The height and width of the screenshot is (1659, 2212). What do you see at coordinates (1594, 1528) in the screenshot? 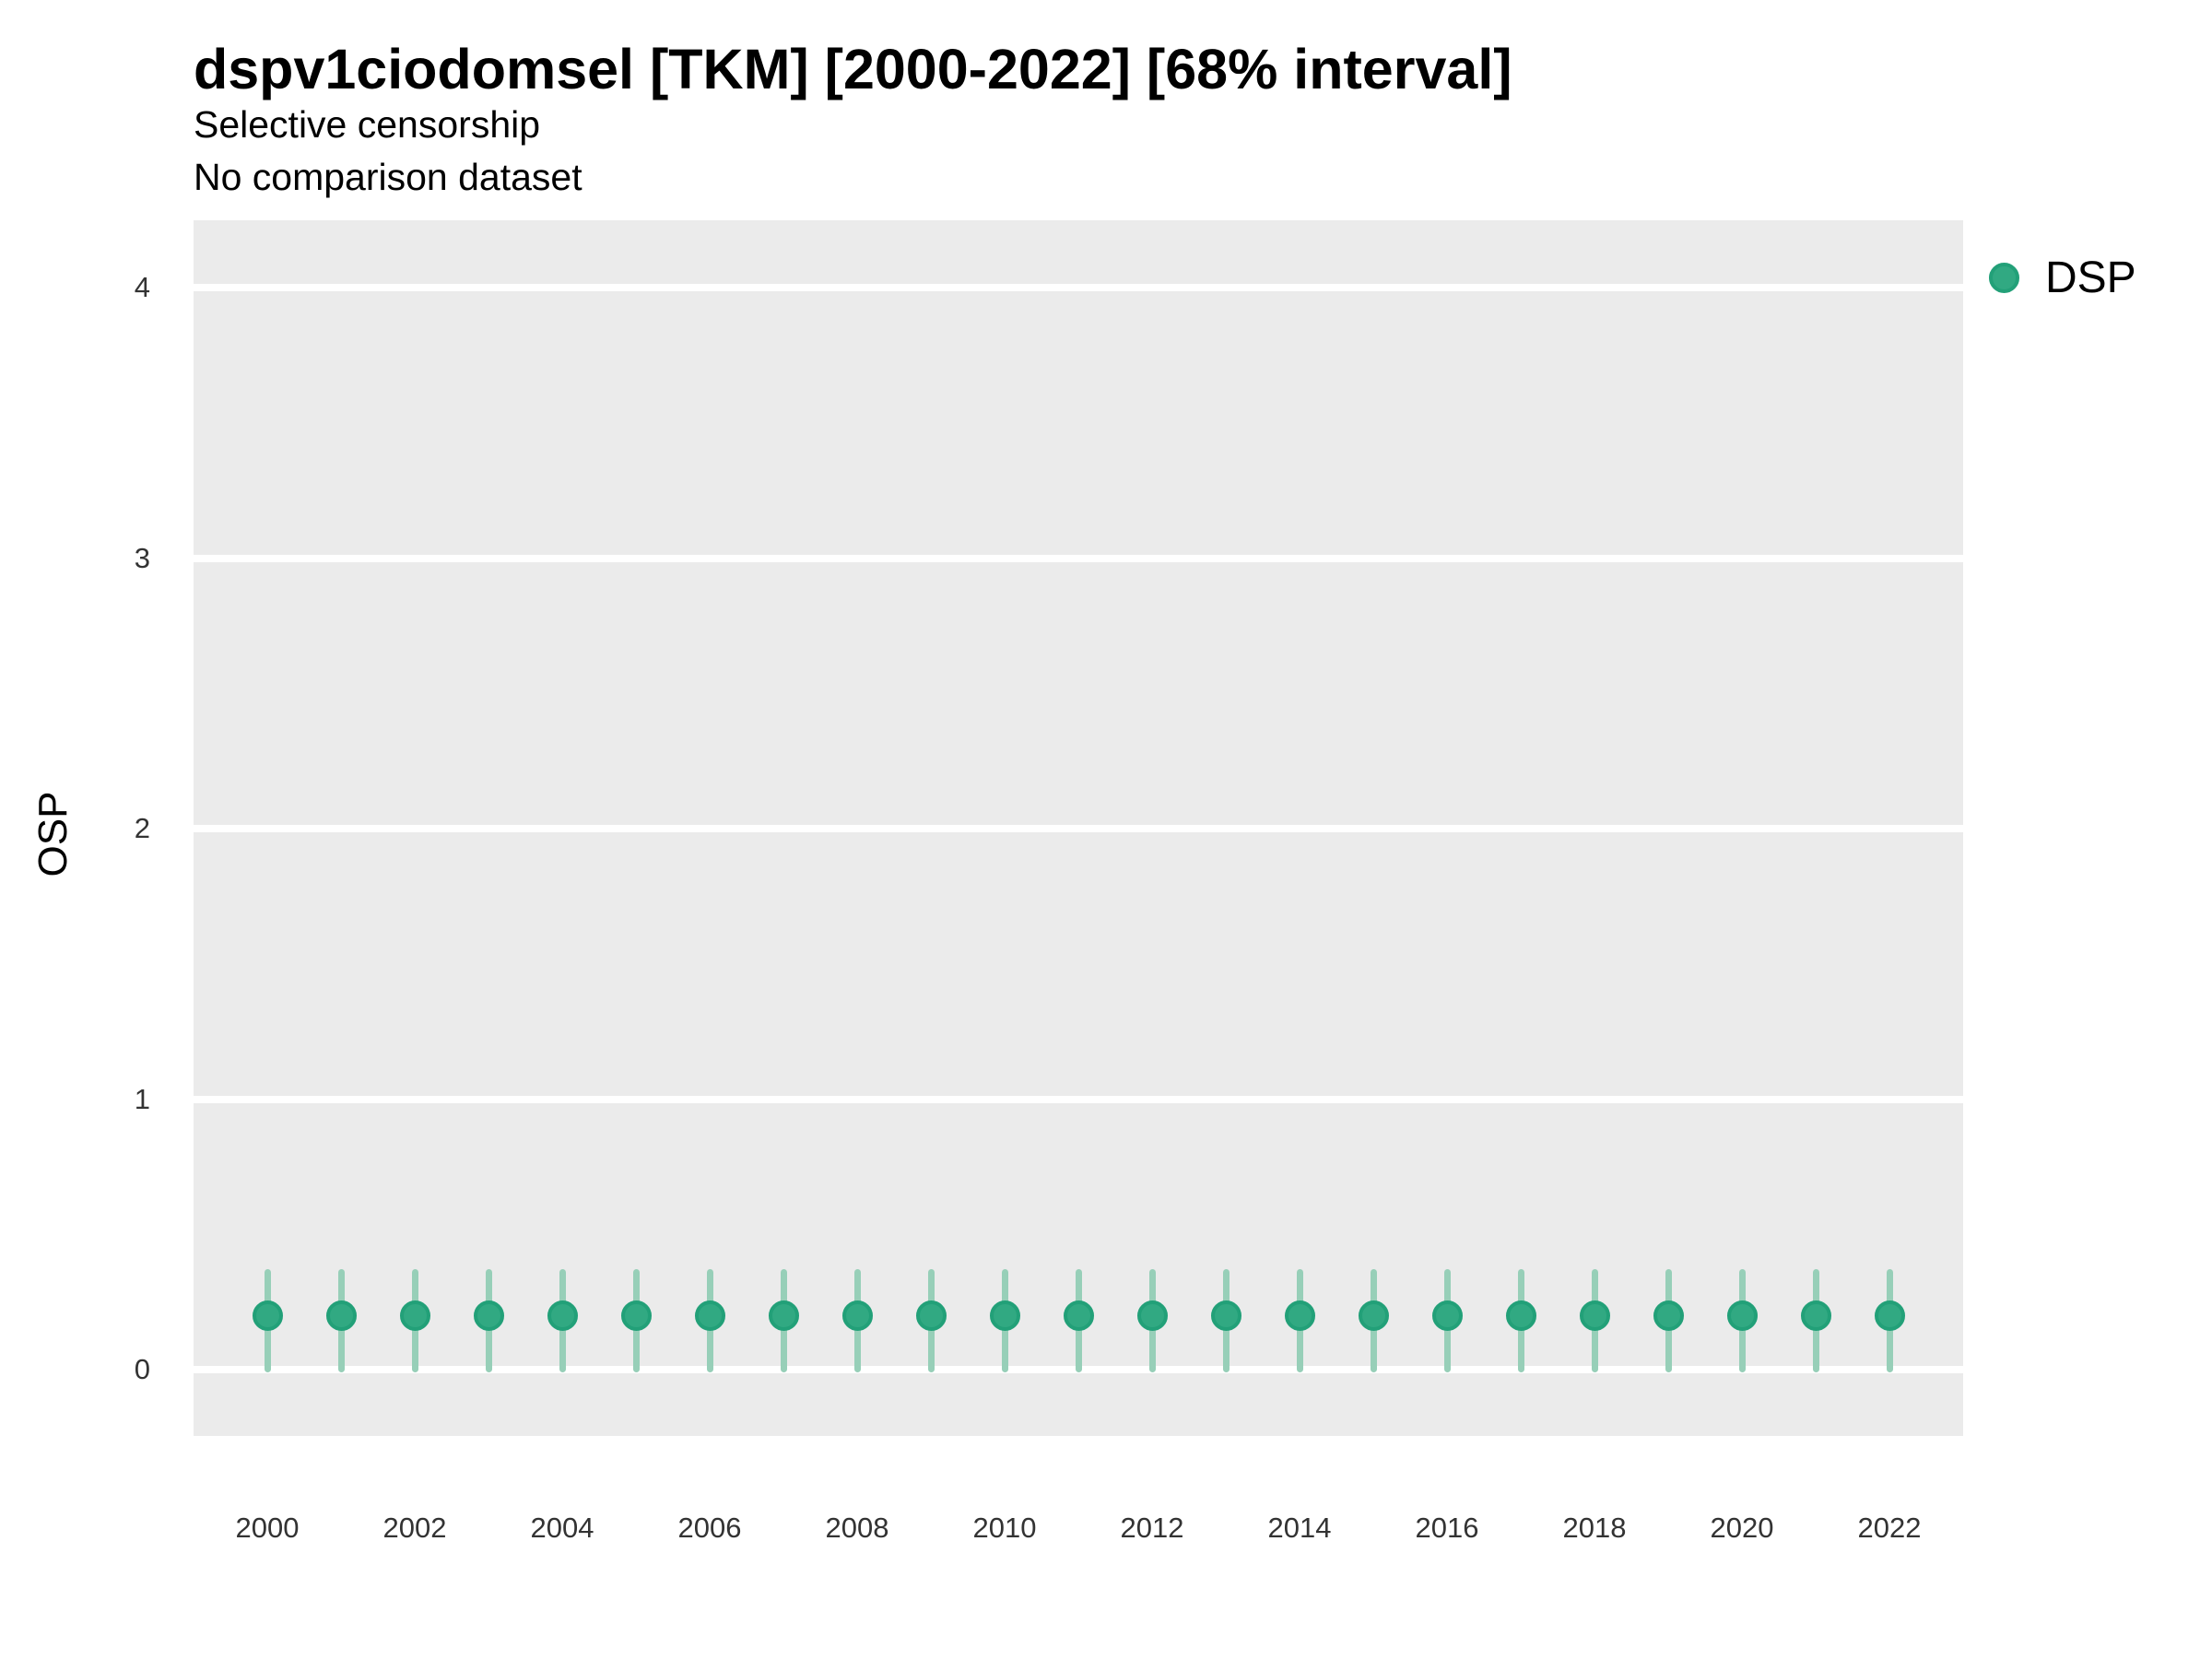
I see `x-tick-label-2018: 2018` at bounding box center [1594, 1528].